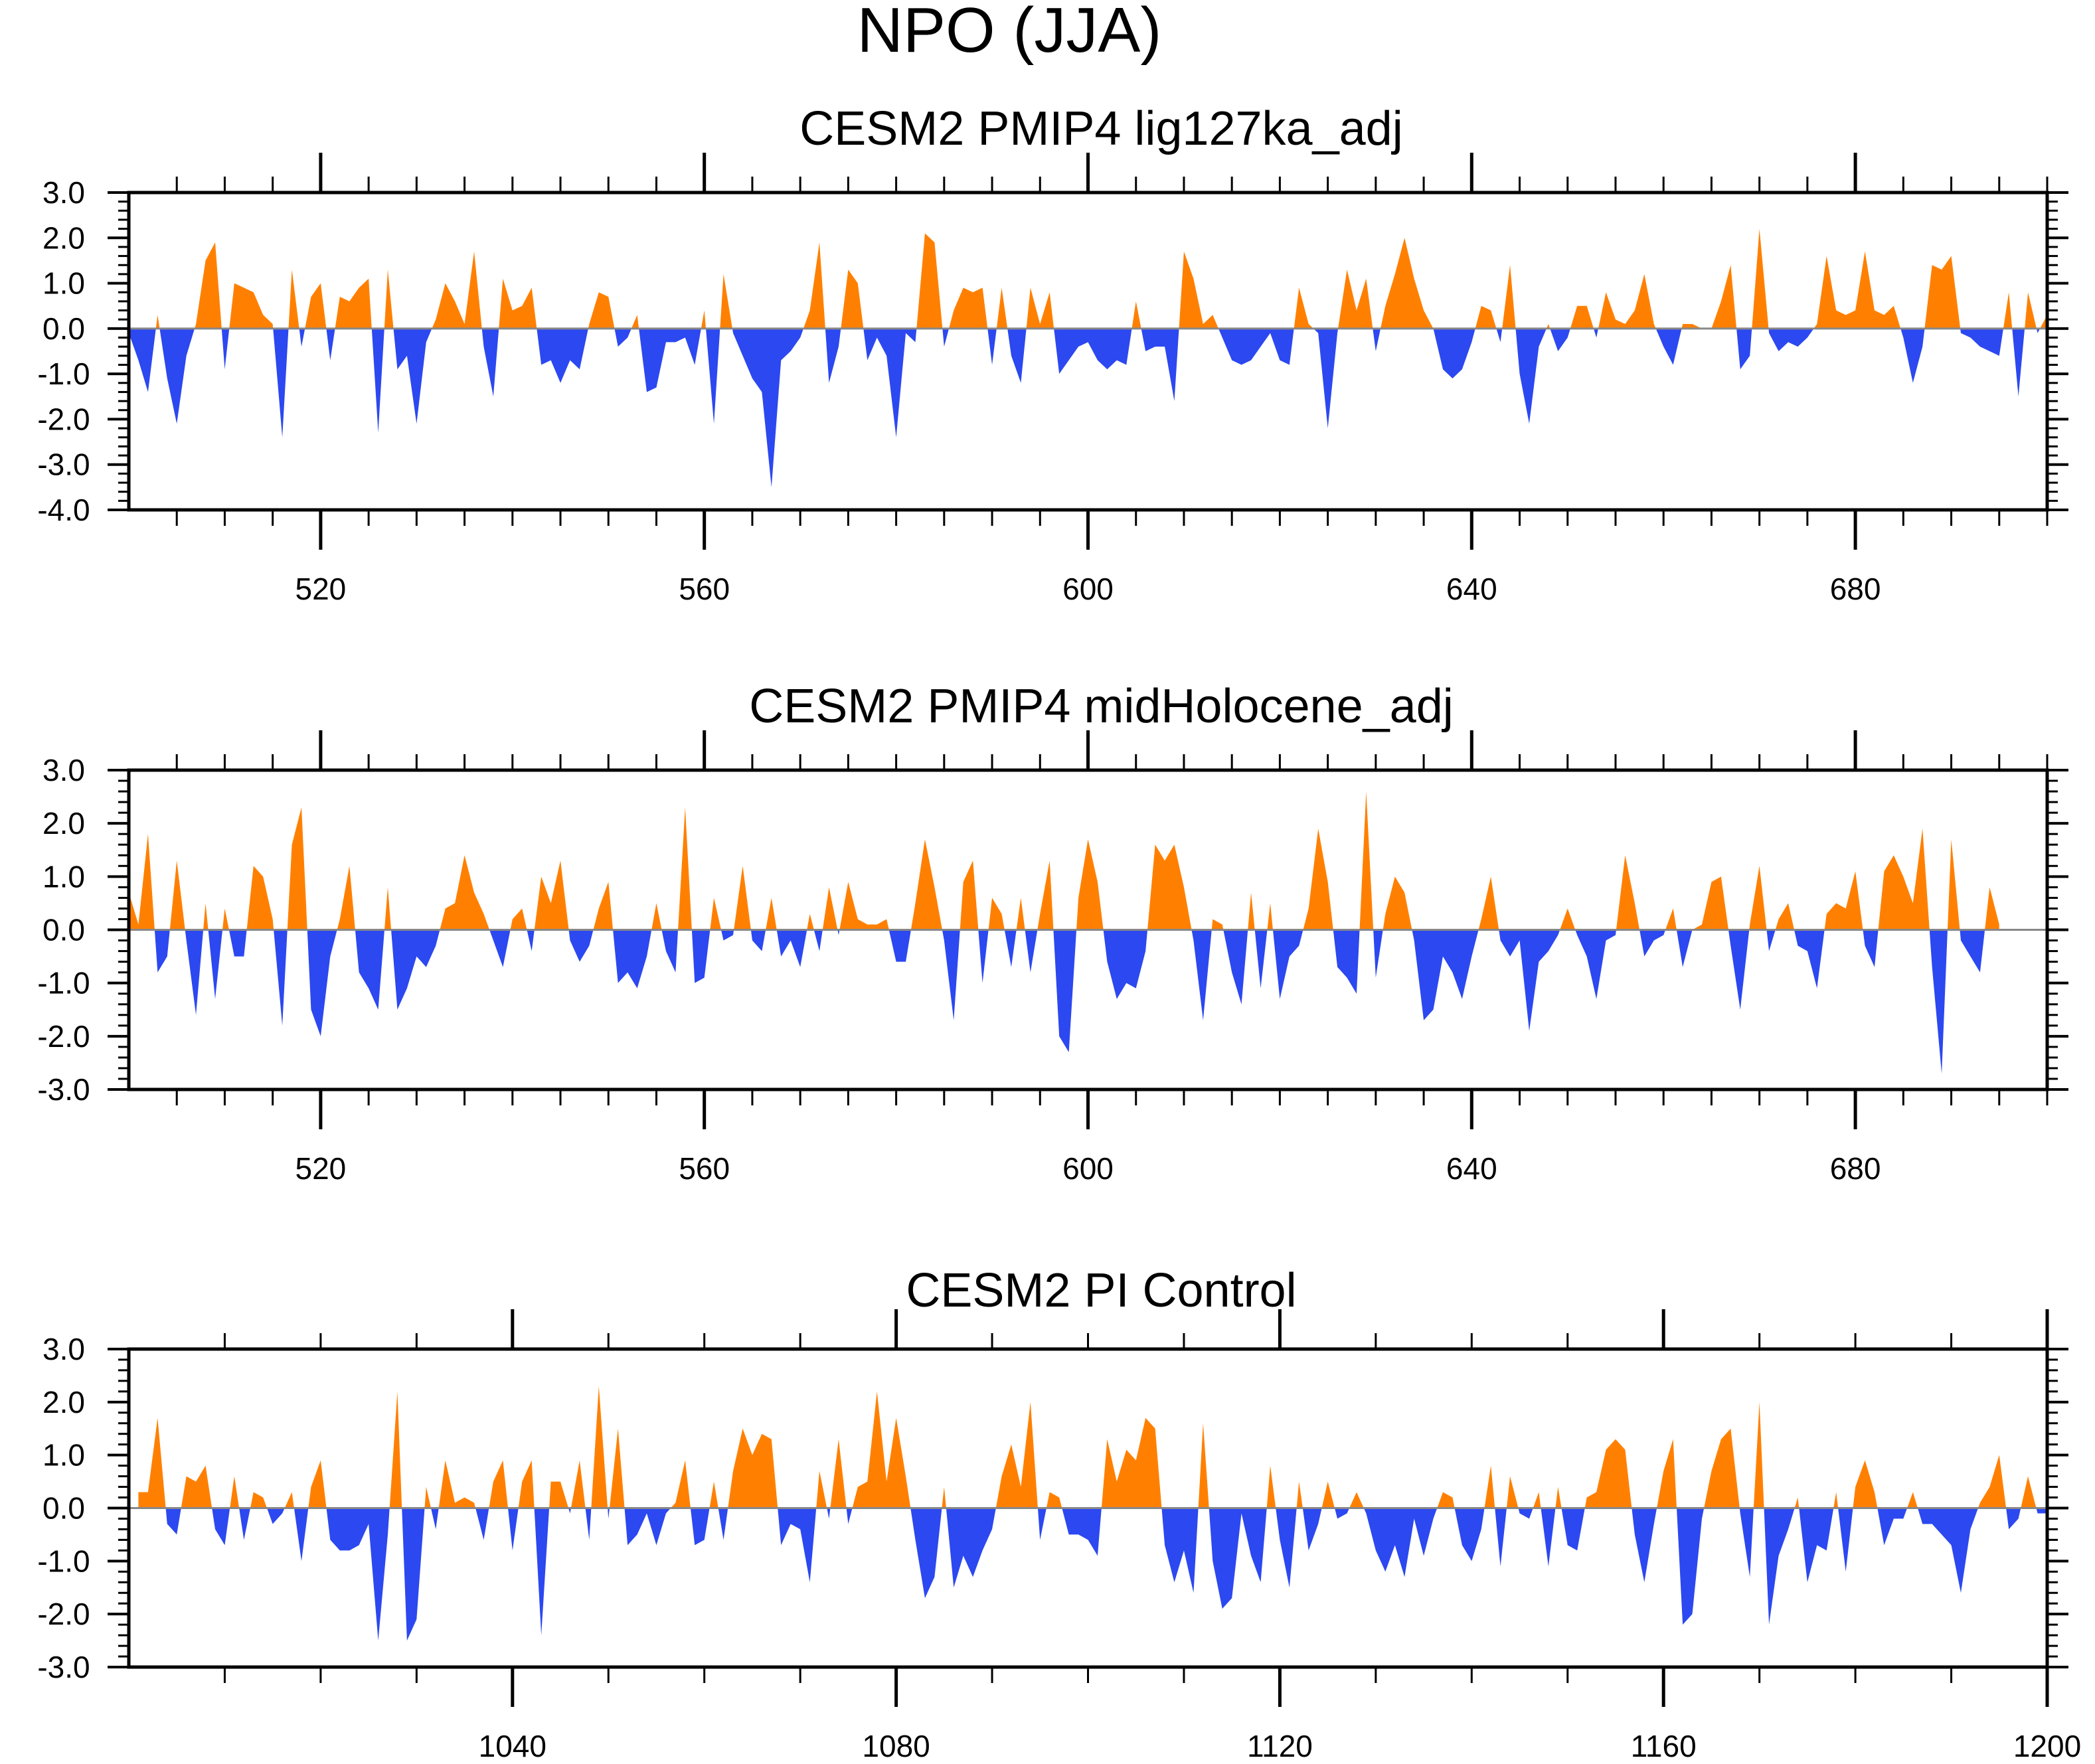  What do you see at coordinates (64, 510) in the screenshot?
I see `y-tick-label: -4.0` at bounding box center [64, 510].